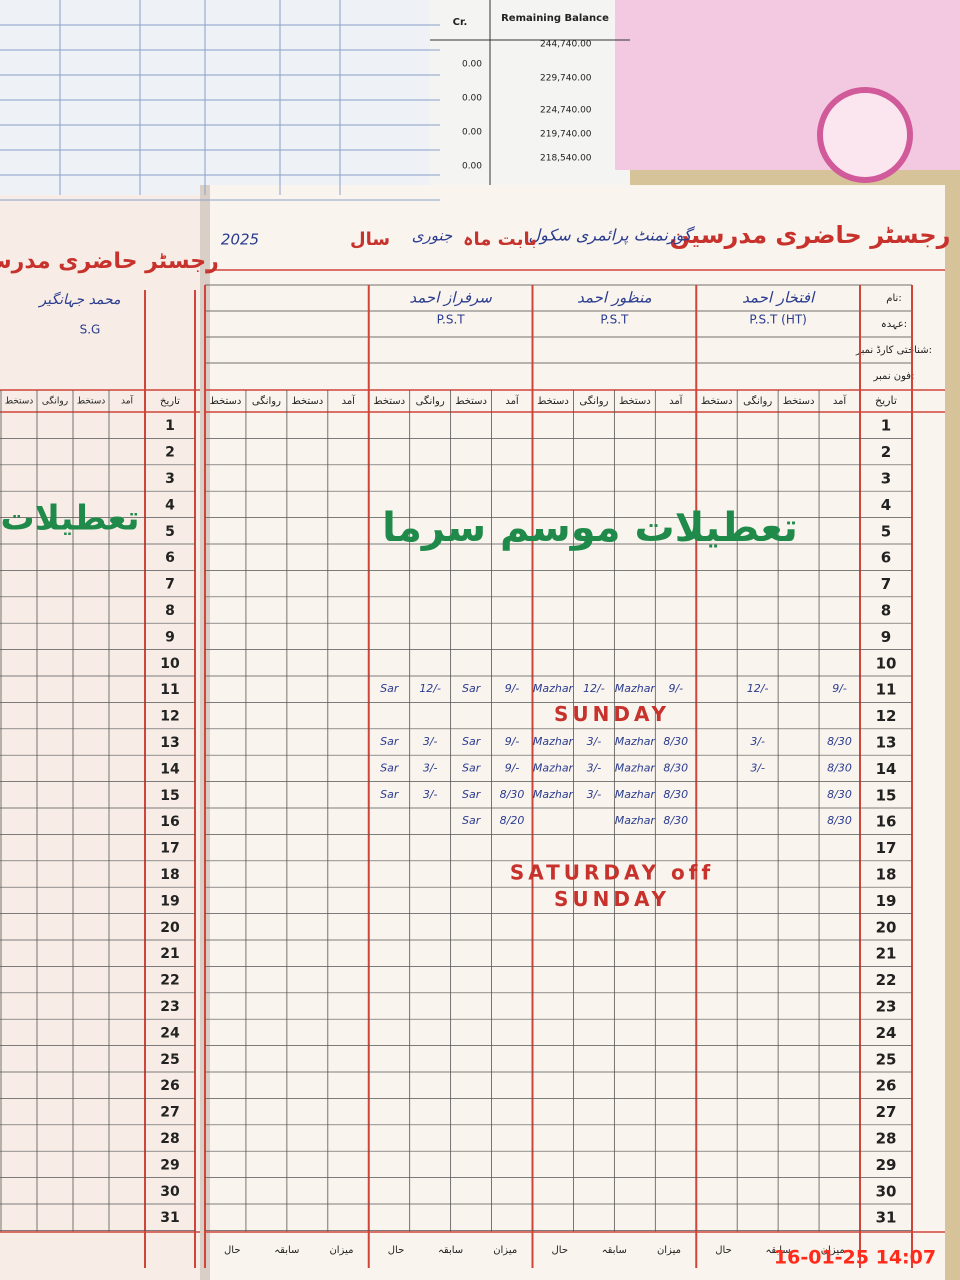 The width and height of the screenshot is (960, 1280). What do you see at coordinates (894, 324) in the screenshot?
I see `profile-label: عہدہ:` at bounding box center [894, 324].